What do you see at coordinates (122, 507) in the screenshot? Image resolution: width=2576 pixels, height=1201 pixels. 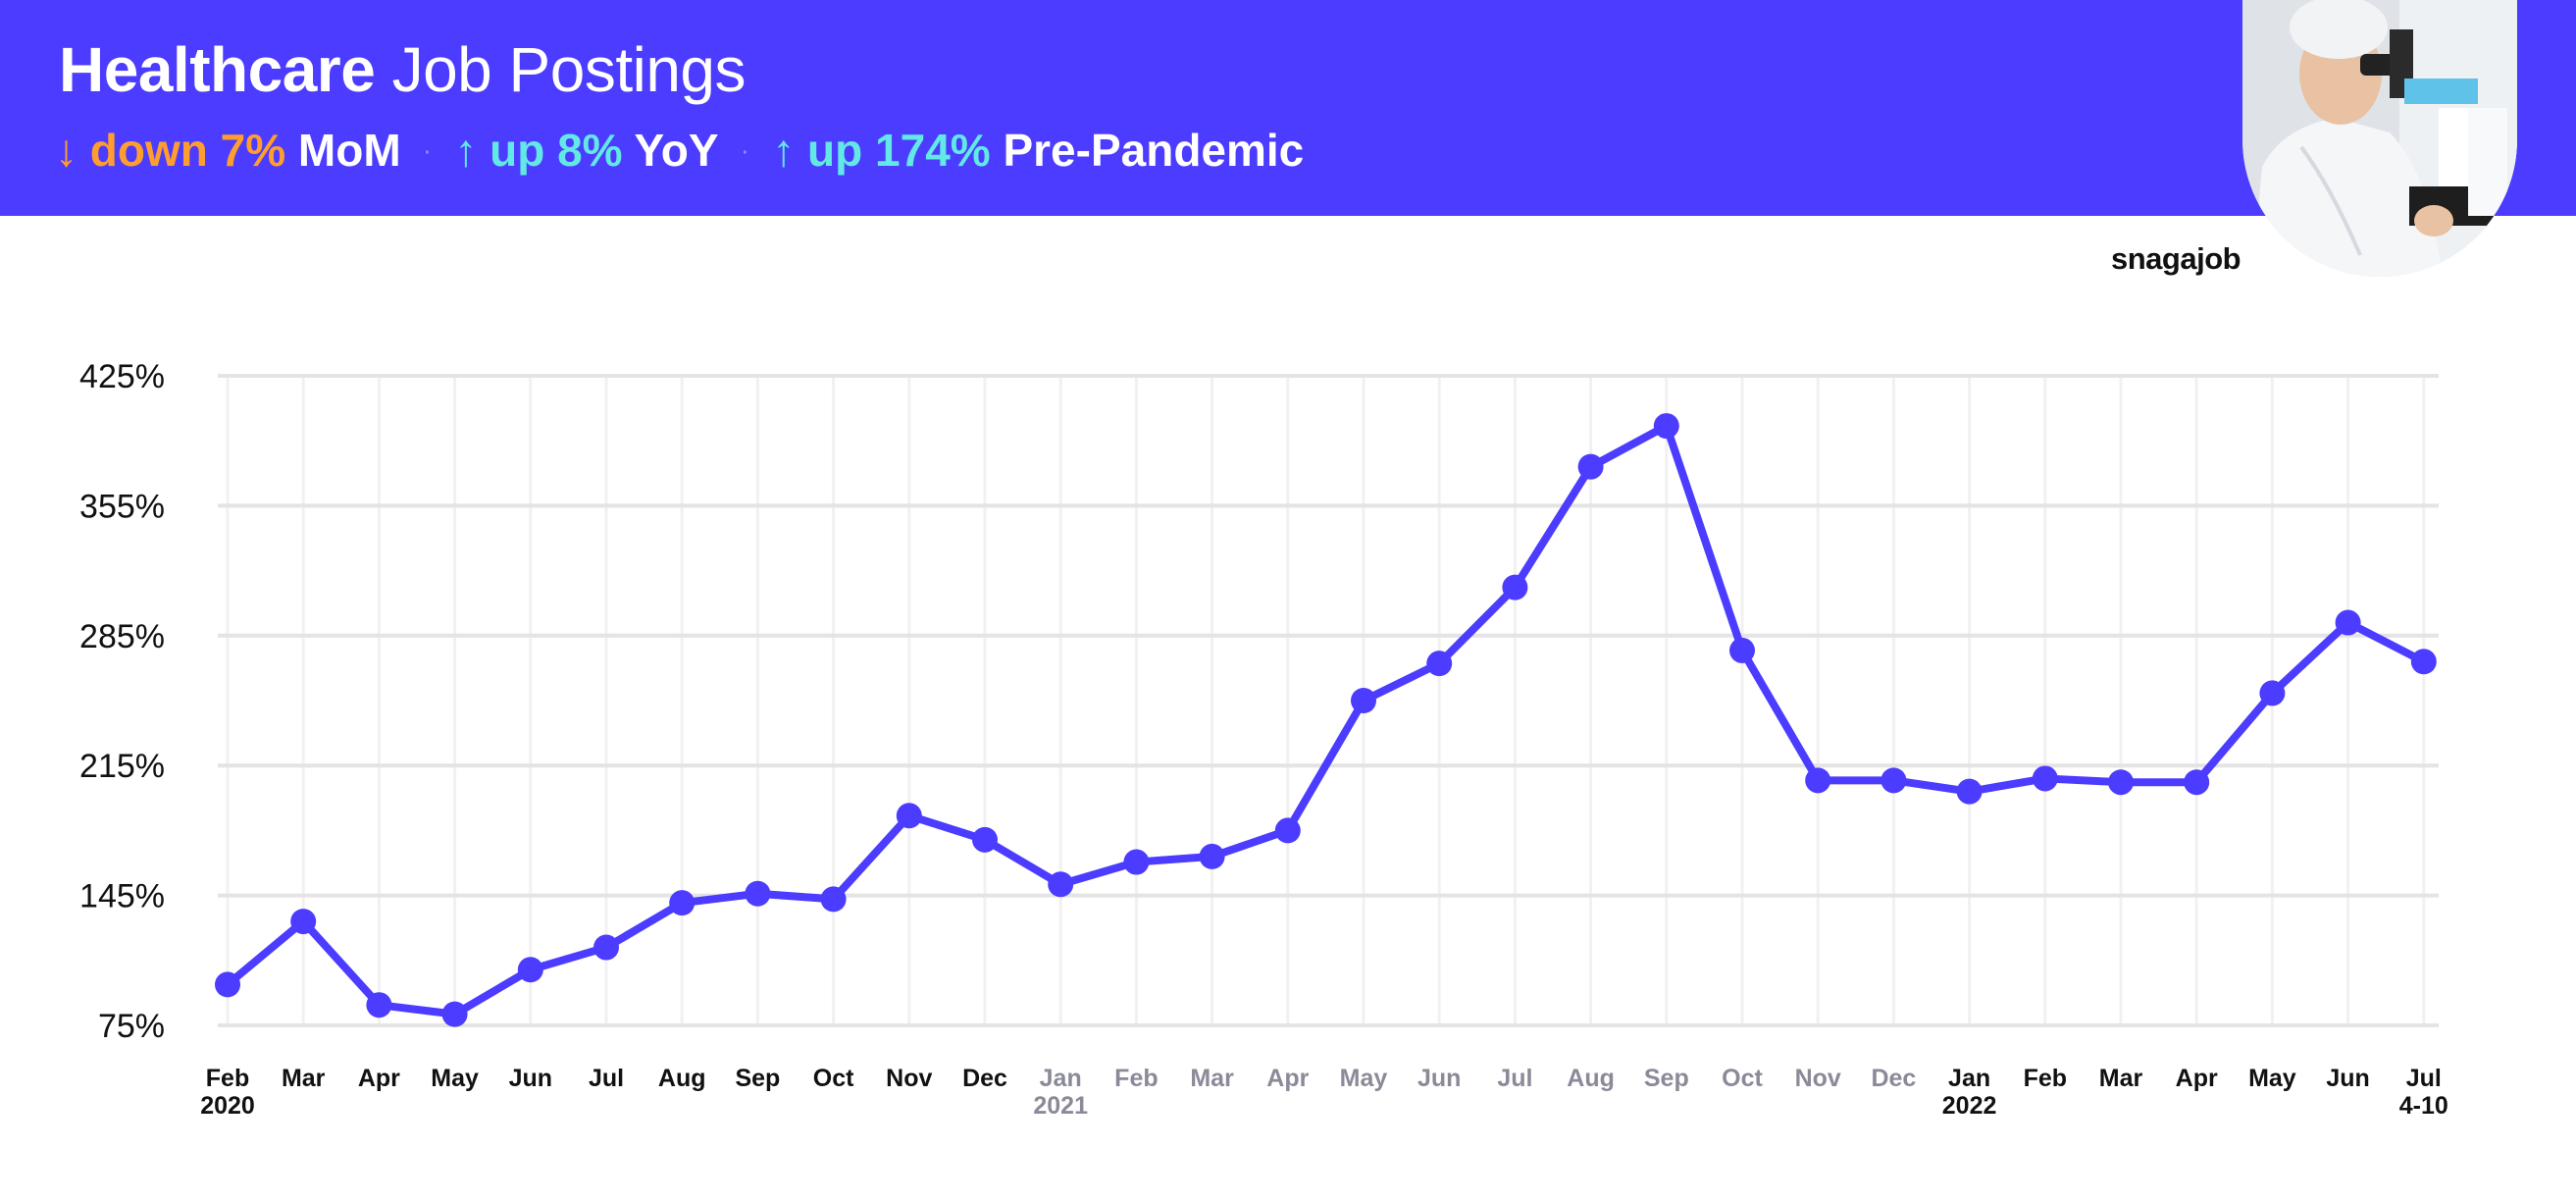 I see `y-tick-label: 355%` at bounding box center [122, 507].